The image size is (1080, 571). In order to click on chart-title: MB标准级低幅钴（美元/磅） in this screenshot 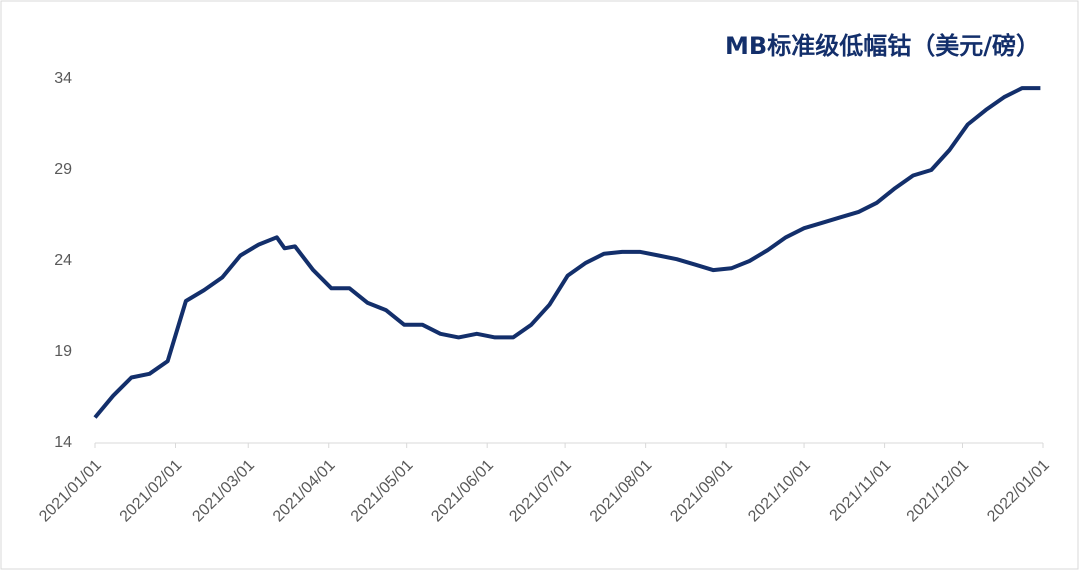, I will do `click(882, 46)`.